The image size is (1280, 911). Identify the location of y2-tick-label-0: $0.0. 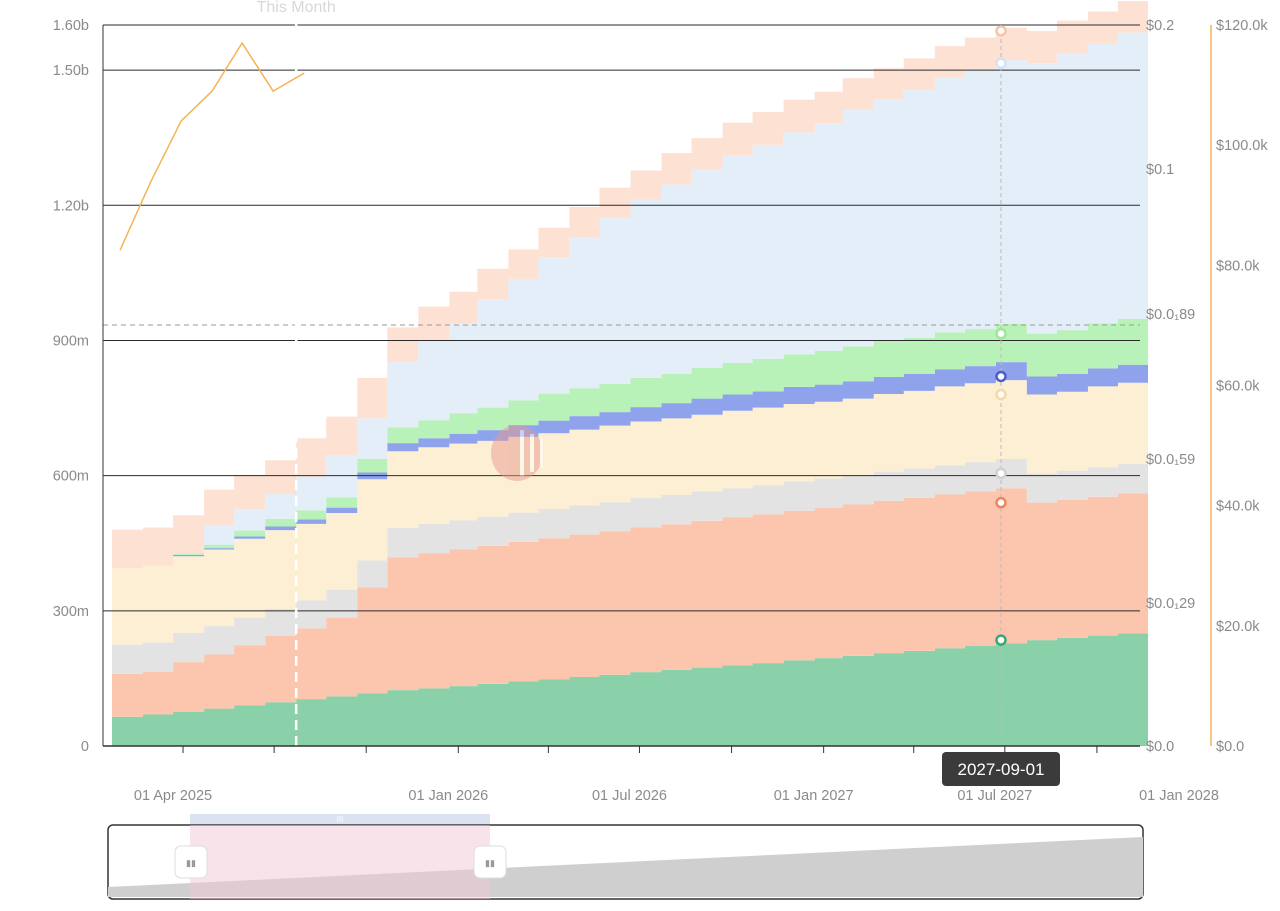
(1160, 747).